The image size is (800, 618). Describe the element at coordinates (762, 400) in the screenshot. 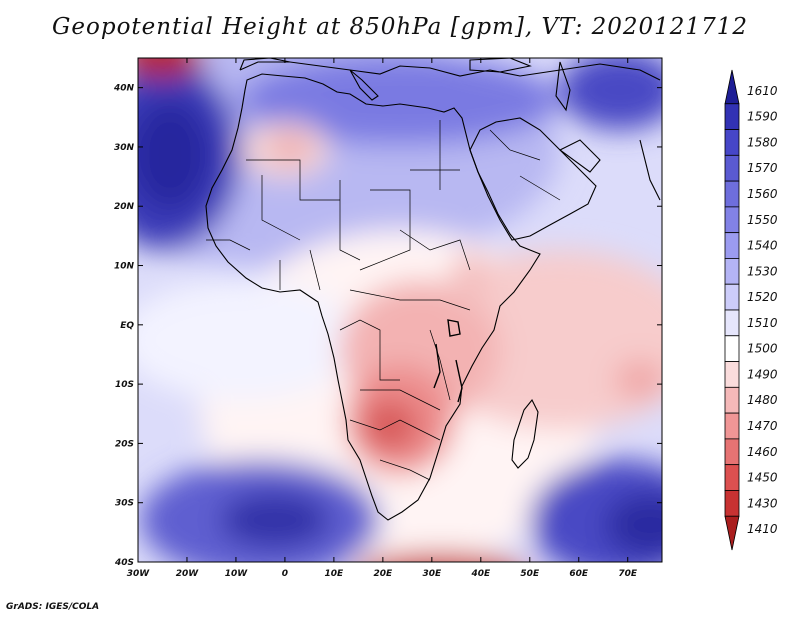

I see `colorbar-label: 1480` at that location.